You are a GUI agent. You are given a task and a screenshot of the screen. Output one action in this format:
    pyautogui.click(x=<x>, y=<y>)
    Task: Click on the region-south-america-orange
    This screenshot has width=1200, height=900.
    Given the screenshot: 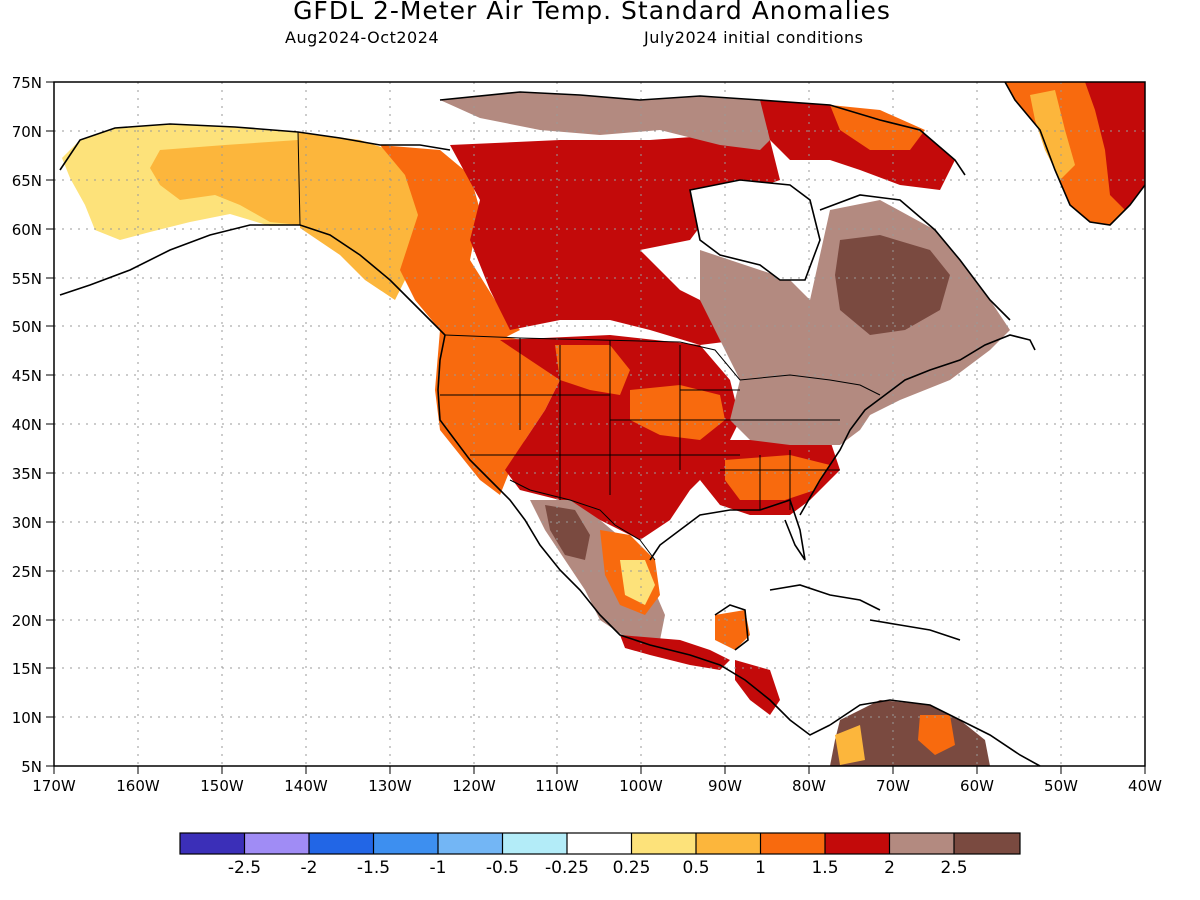 What is the action you would take?
    pyautogui.click(x=936, y=735)
    